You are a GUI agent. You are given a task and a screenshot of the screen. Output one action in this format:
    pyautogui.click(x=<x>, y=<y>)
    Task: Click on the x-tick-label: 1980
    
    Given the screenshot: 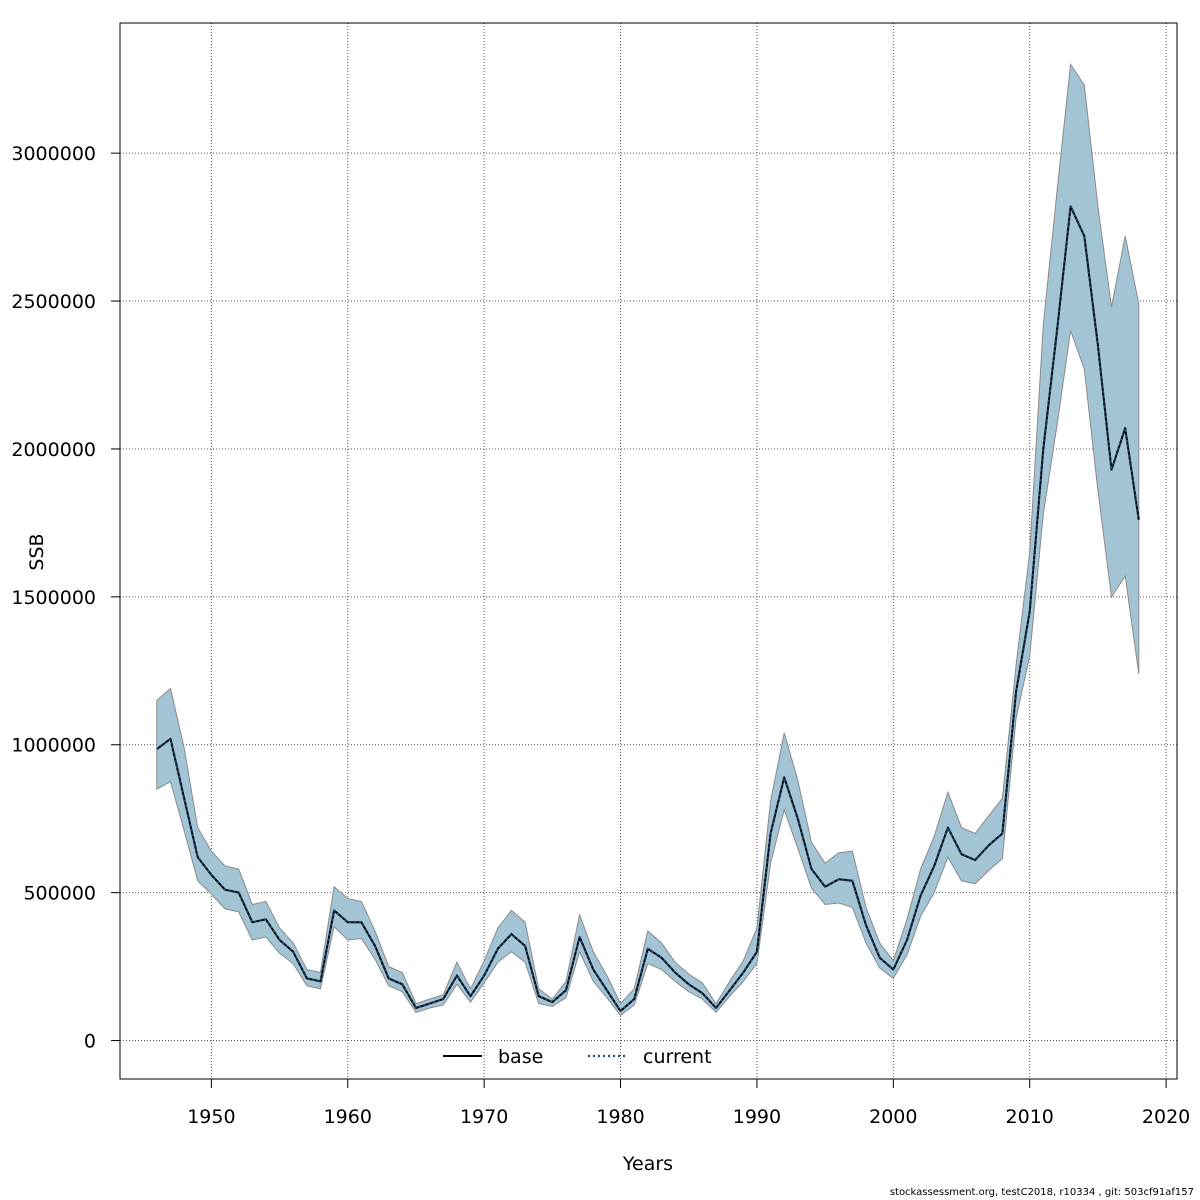 What is the action you would take?
    pyautogui.click(x=620, y=1117)
    